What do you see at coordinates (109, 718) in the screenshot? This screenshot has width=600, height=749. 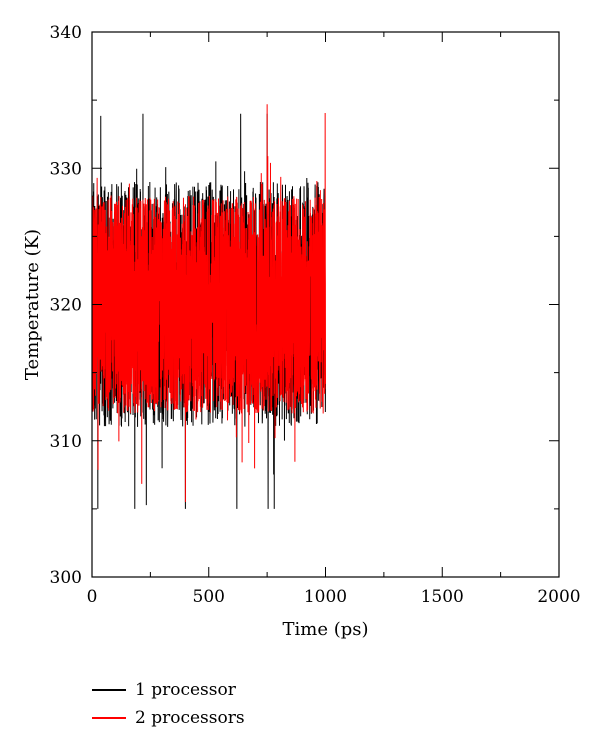 I see `legend-swatch-red-line` at bounding box center [109, 718].